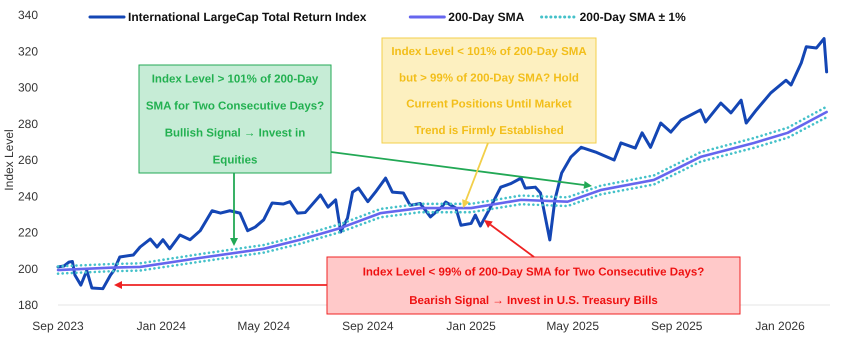 The width and height of the screenshot is (842, 346). I want to click on y-tick-label: 340, so click(28, 15).